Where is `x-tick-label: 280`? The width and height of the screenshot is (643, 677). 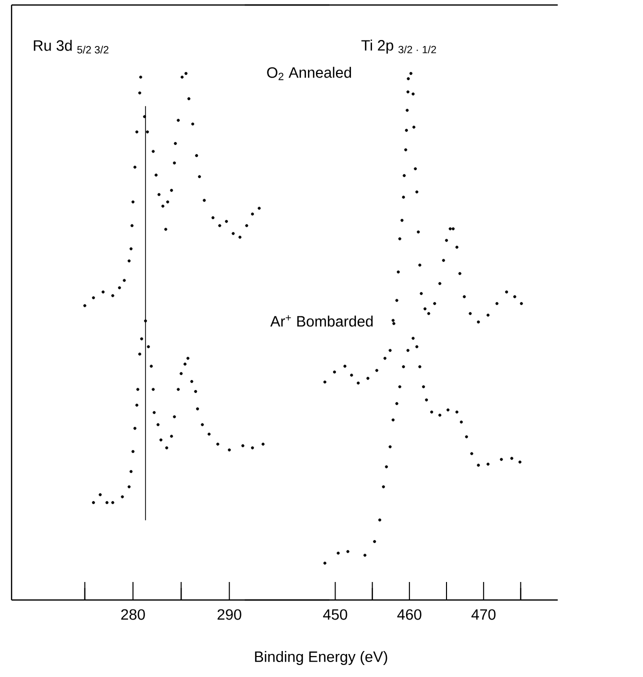
x-tick-label: 280 is located at coordinates (133, 614).